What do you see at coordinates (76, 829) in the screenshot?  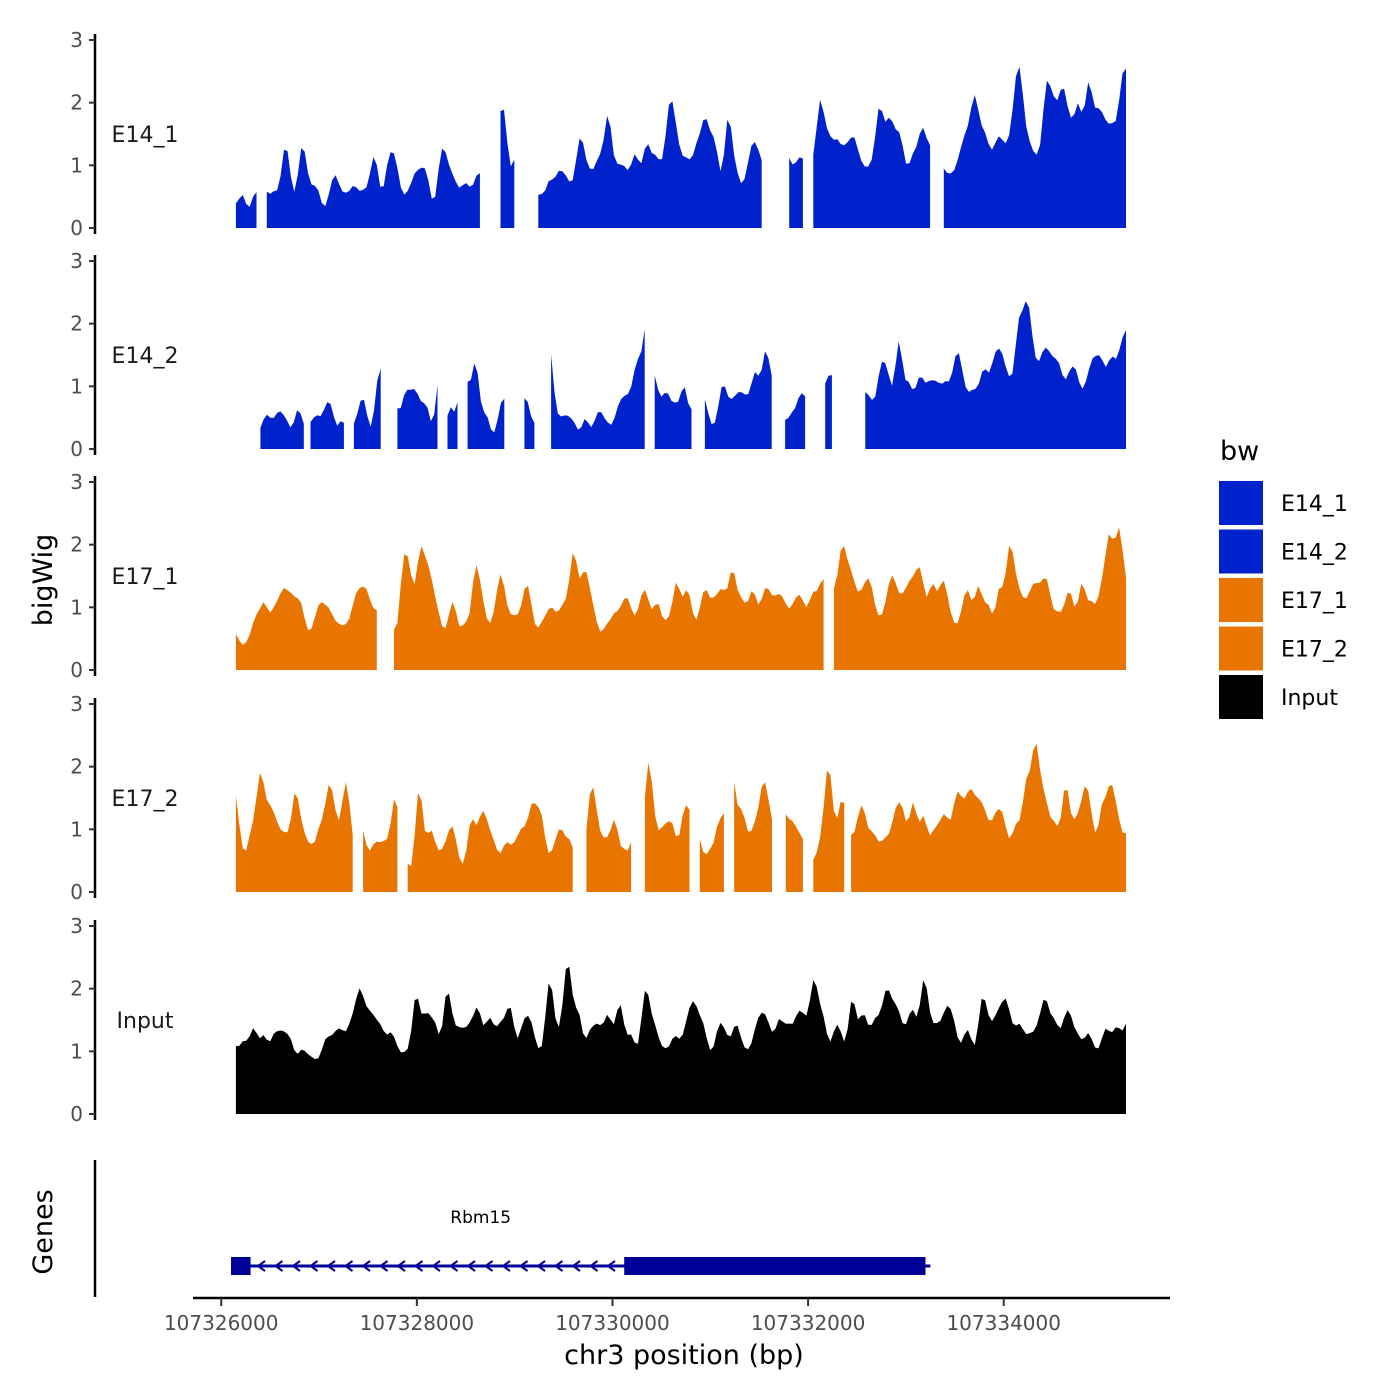 I see `y-tick-label-E17_2-1: 1` at bounding box center [76, 829].